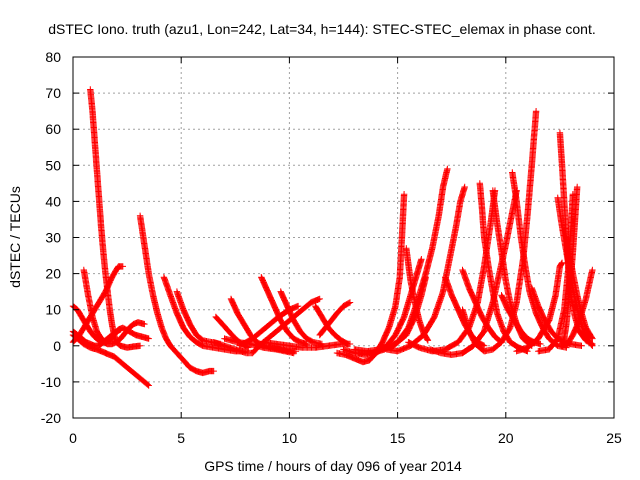  Describe the element at coordinates (398, 438) in the screenshot. I see `x-tick-label: 15` at that location.